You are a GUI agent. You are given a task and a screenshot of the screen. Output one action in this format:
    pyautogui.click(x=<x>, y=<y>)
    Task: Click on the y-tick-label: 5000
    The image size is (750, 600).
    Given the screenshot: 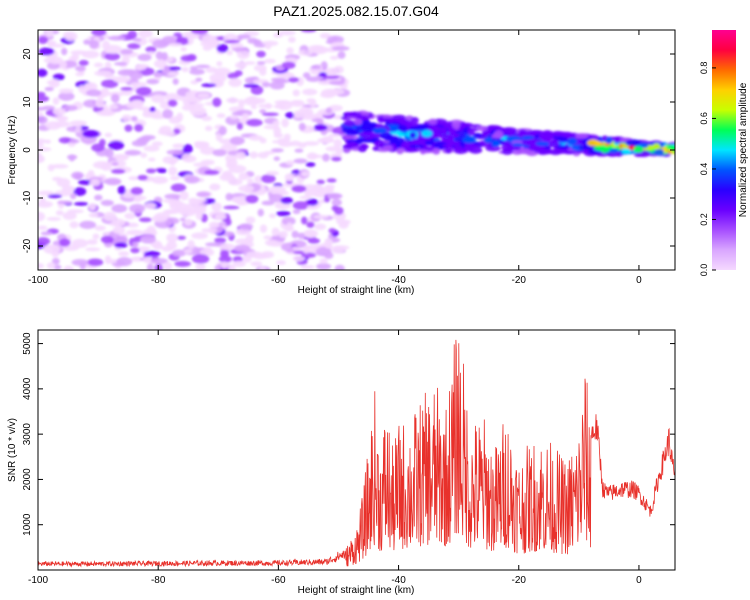 What is the action you would take?
    pyautogui.click(x=27, y=343)
    